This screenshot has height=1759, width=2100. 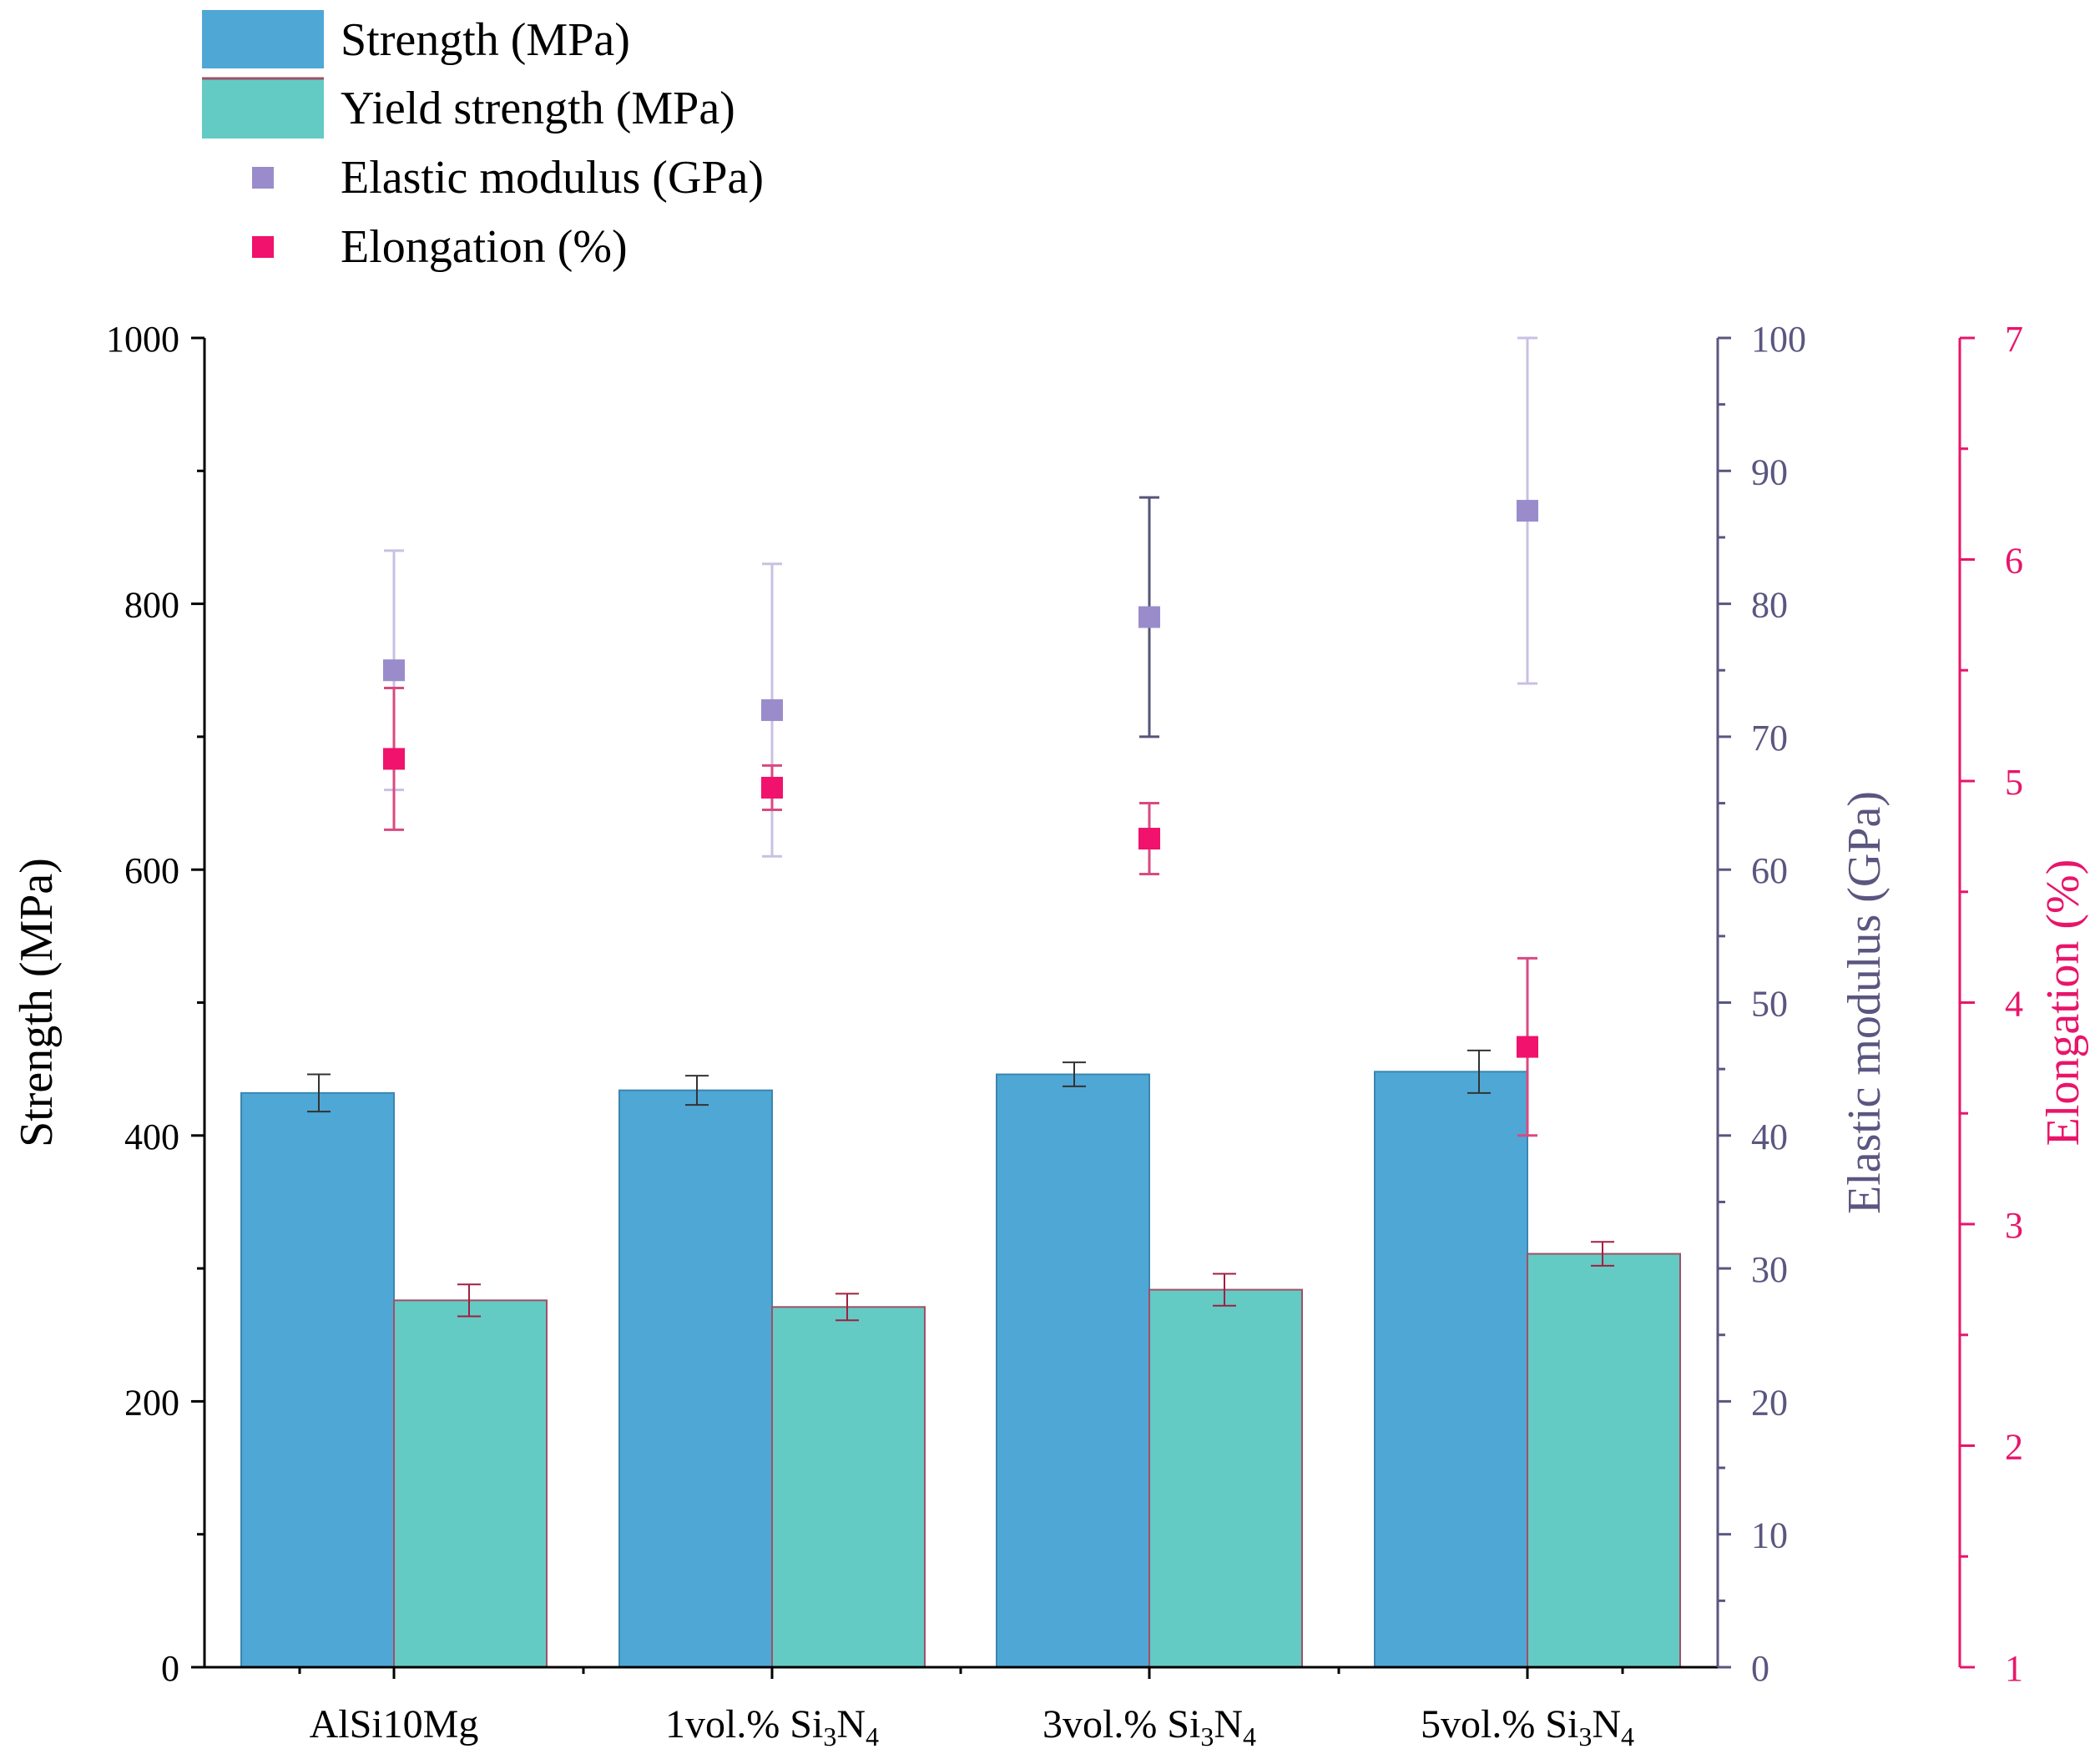 I want to click on legend-swatch-yield, so click(x=263, y=108).